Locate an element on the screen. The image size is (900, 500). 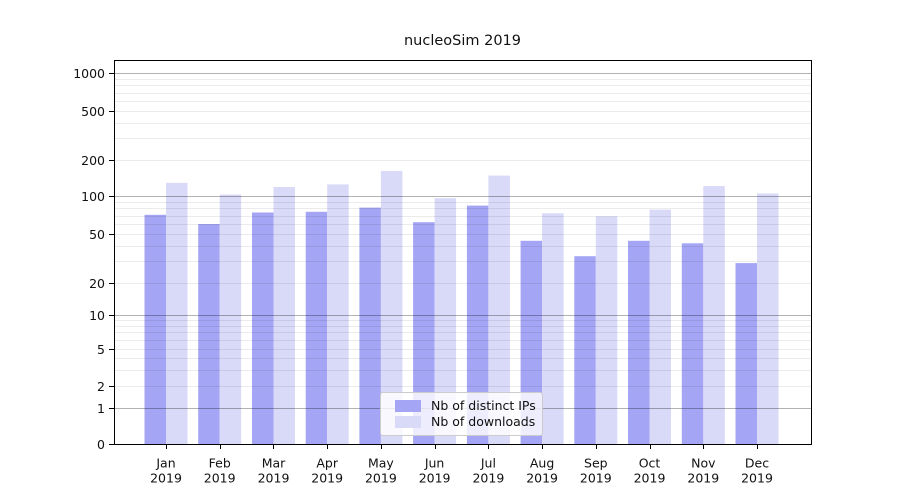
x-tick-label-nov: Nov 2019 is located at coordinates (703, 471).